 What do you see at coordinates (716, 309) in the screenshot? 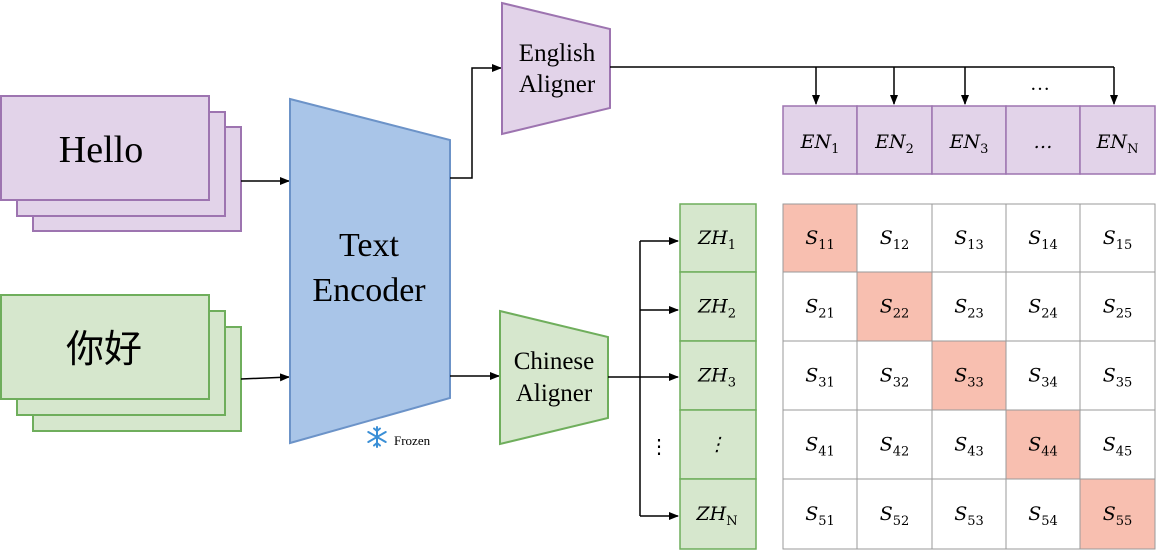
I see `zh-token-label: ZH2` at bounding box center [716, 309].